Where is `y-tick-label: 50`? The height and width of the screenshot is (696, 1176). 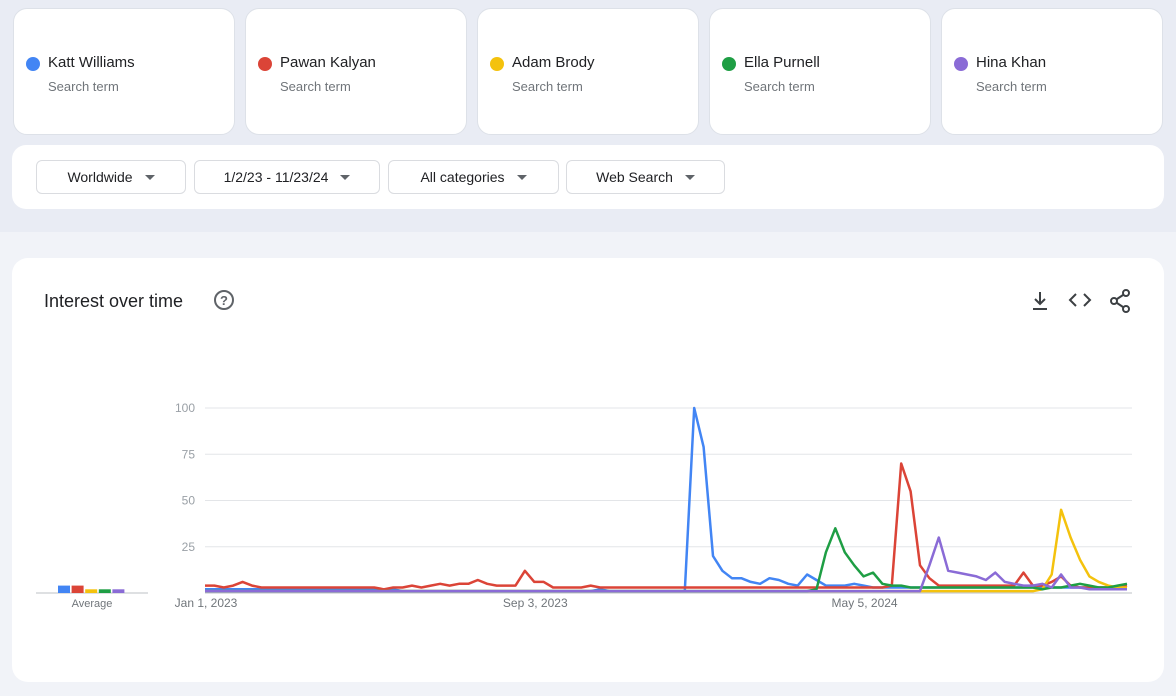
y-tick-label: 50 is located at coordinates (189, 501).